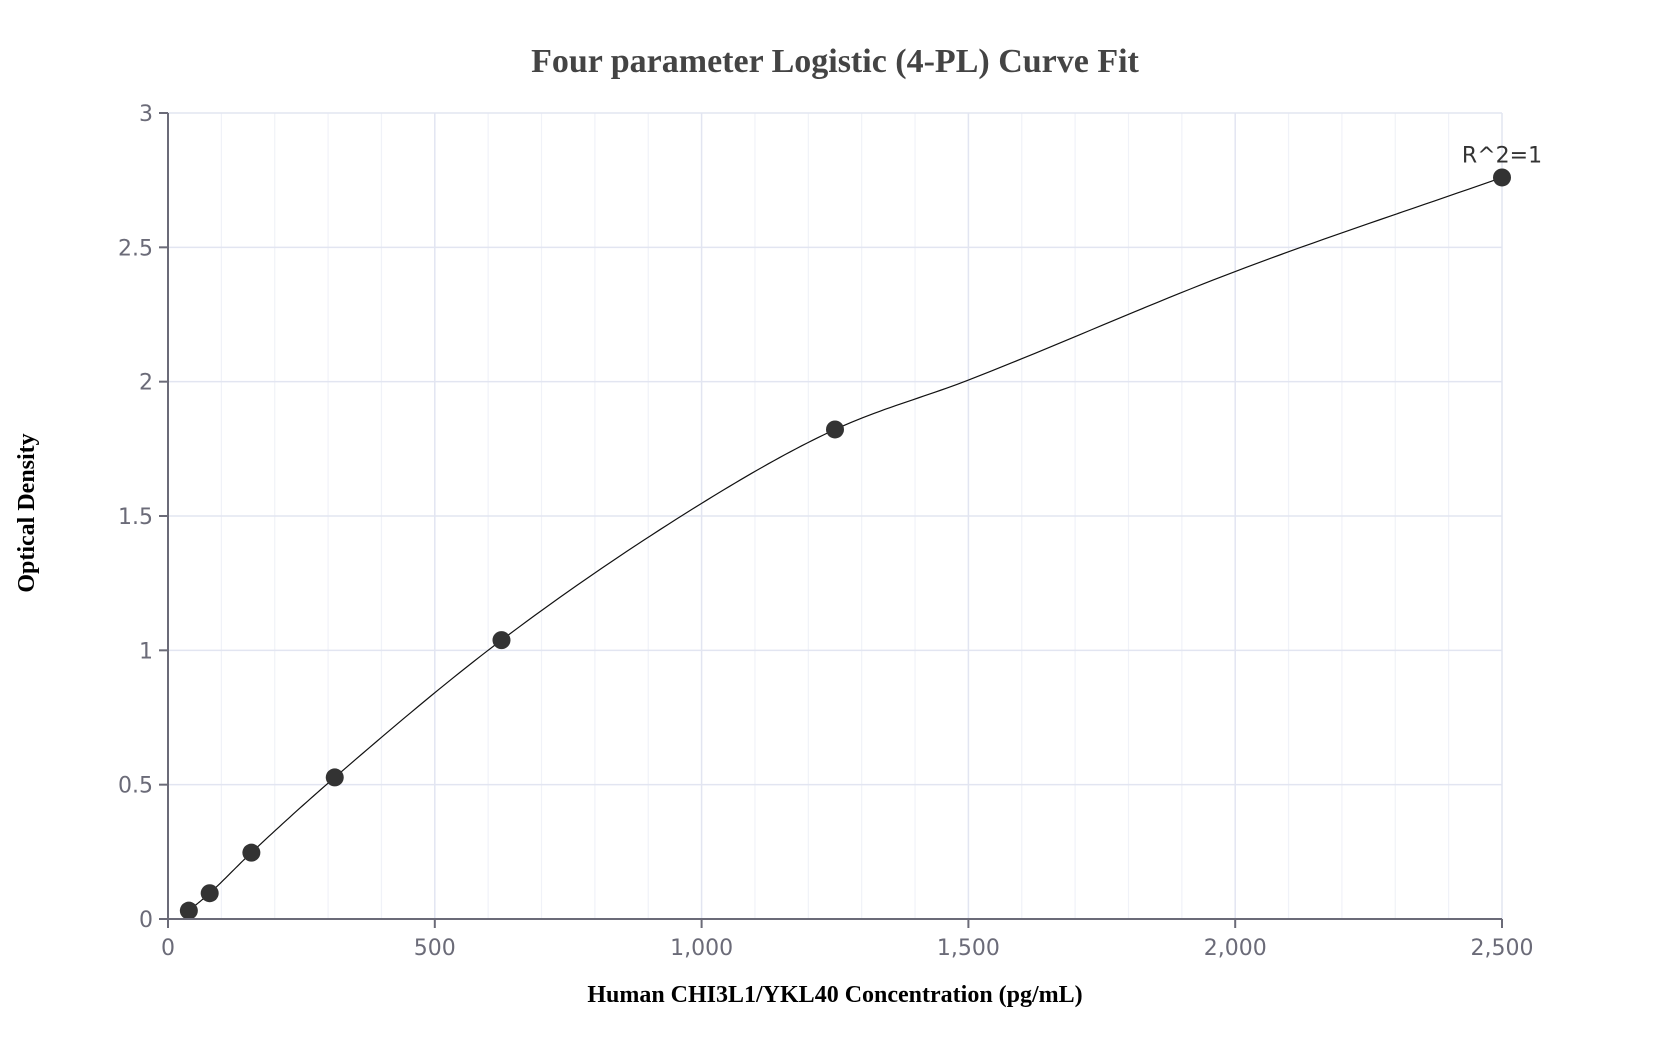  Describe the element at coordinates (135, 786) in the screenshot. I see `y-tick-label: 0.5` at that location.